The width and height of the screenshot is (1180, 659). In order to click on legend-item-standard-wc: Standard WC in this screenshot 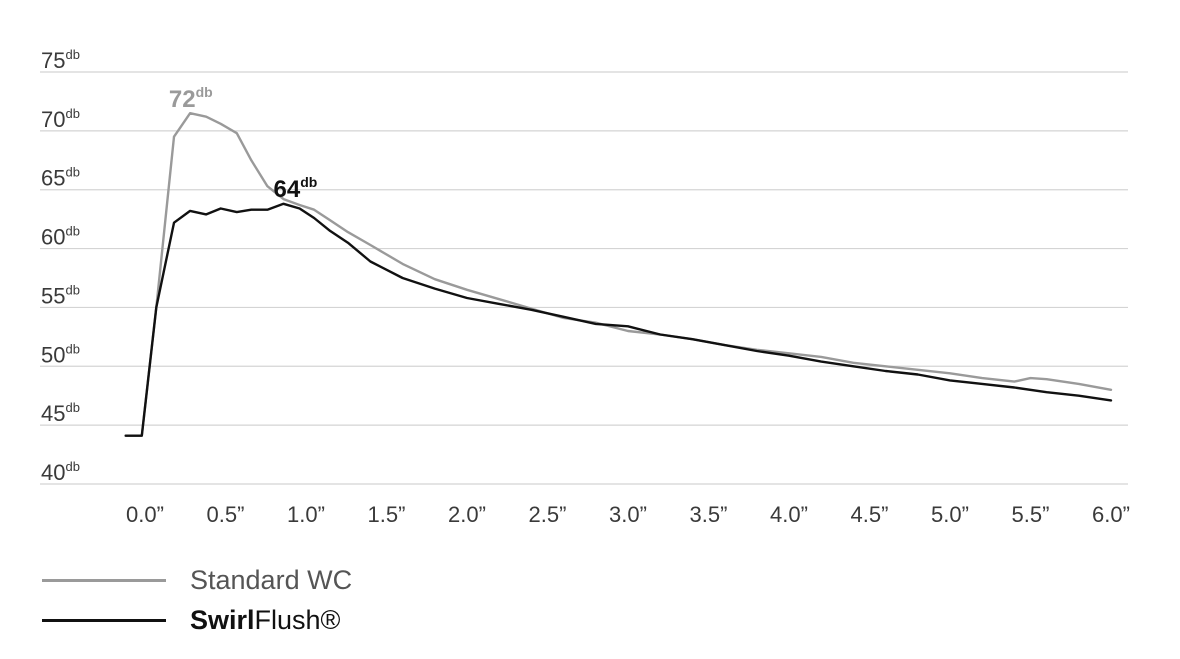, I will do `click(242, 580)`.